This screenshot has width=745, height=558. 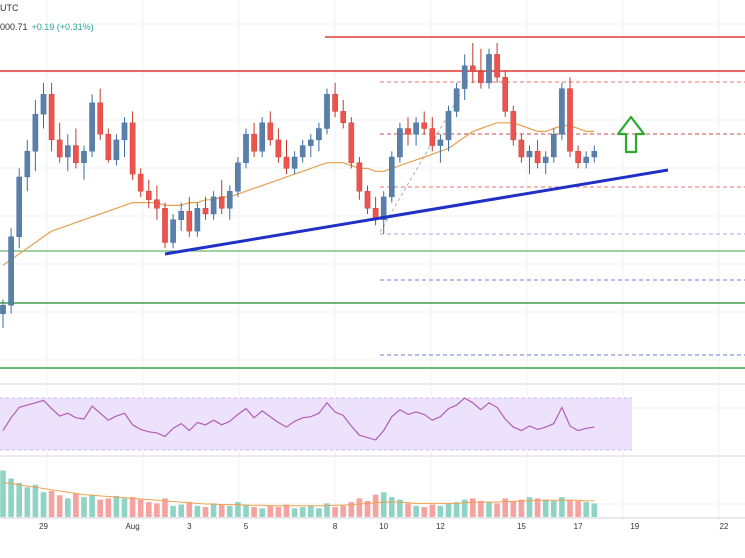 I want to click on price-change: +0.19 (+0.31%), so click(x=62, y=27).